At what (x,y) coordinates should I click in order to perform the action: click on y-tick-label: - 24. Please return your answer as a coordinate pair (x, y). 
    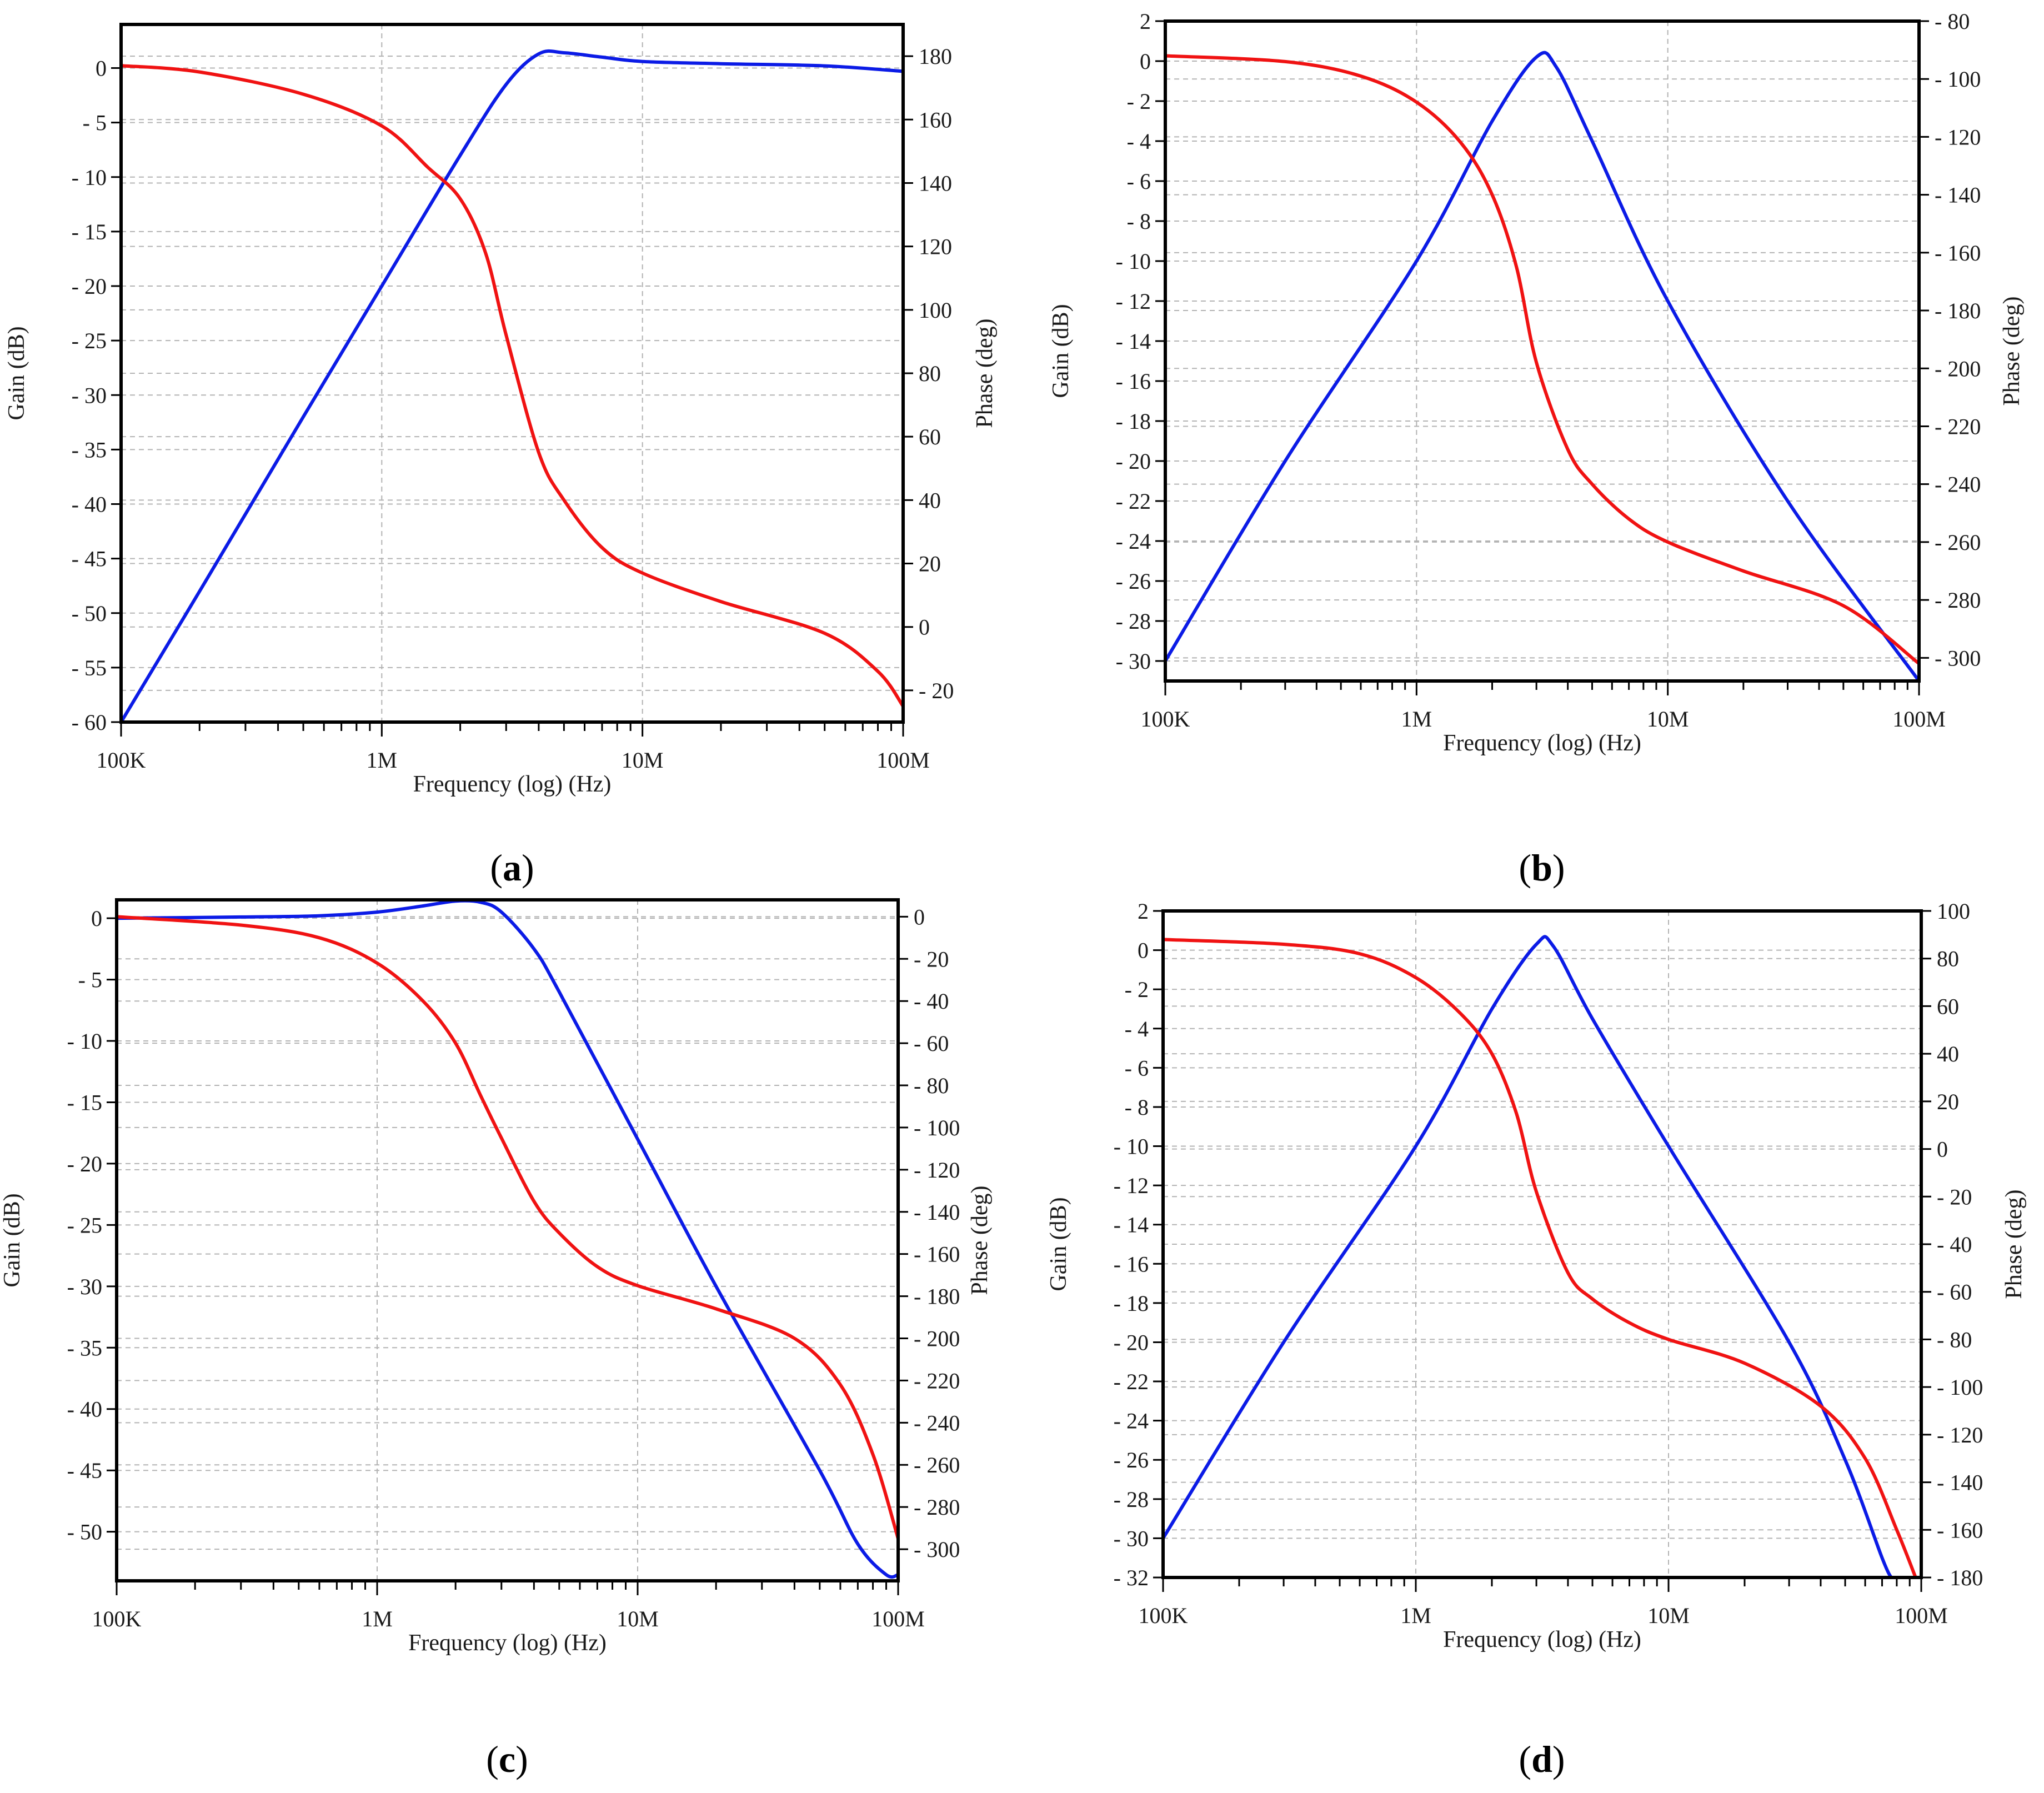
    Looking at the image, I should click on (1133, 541).